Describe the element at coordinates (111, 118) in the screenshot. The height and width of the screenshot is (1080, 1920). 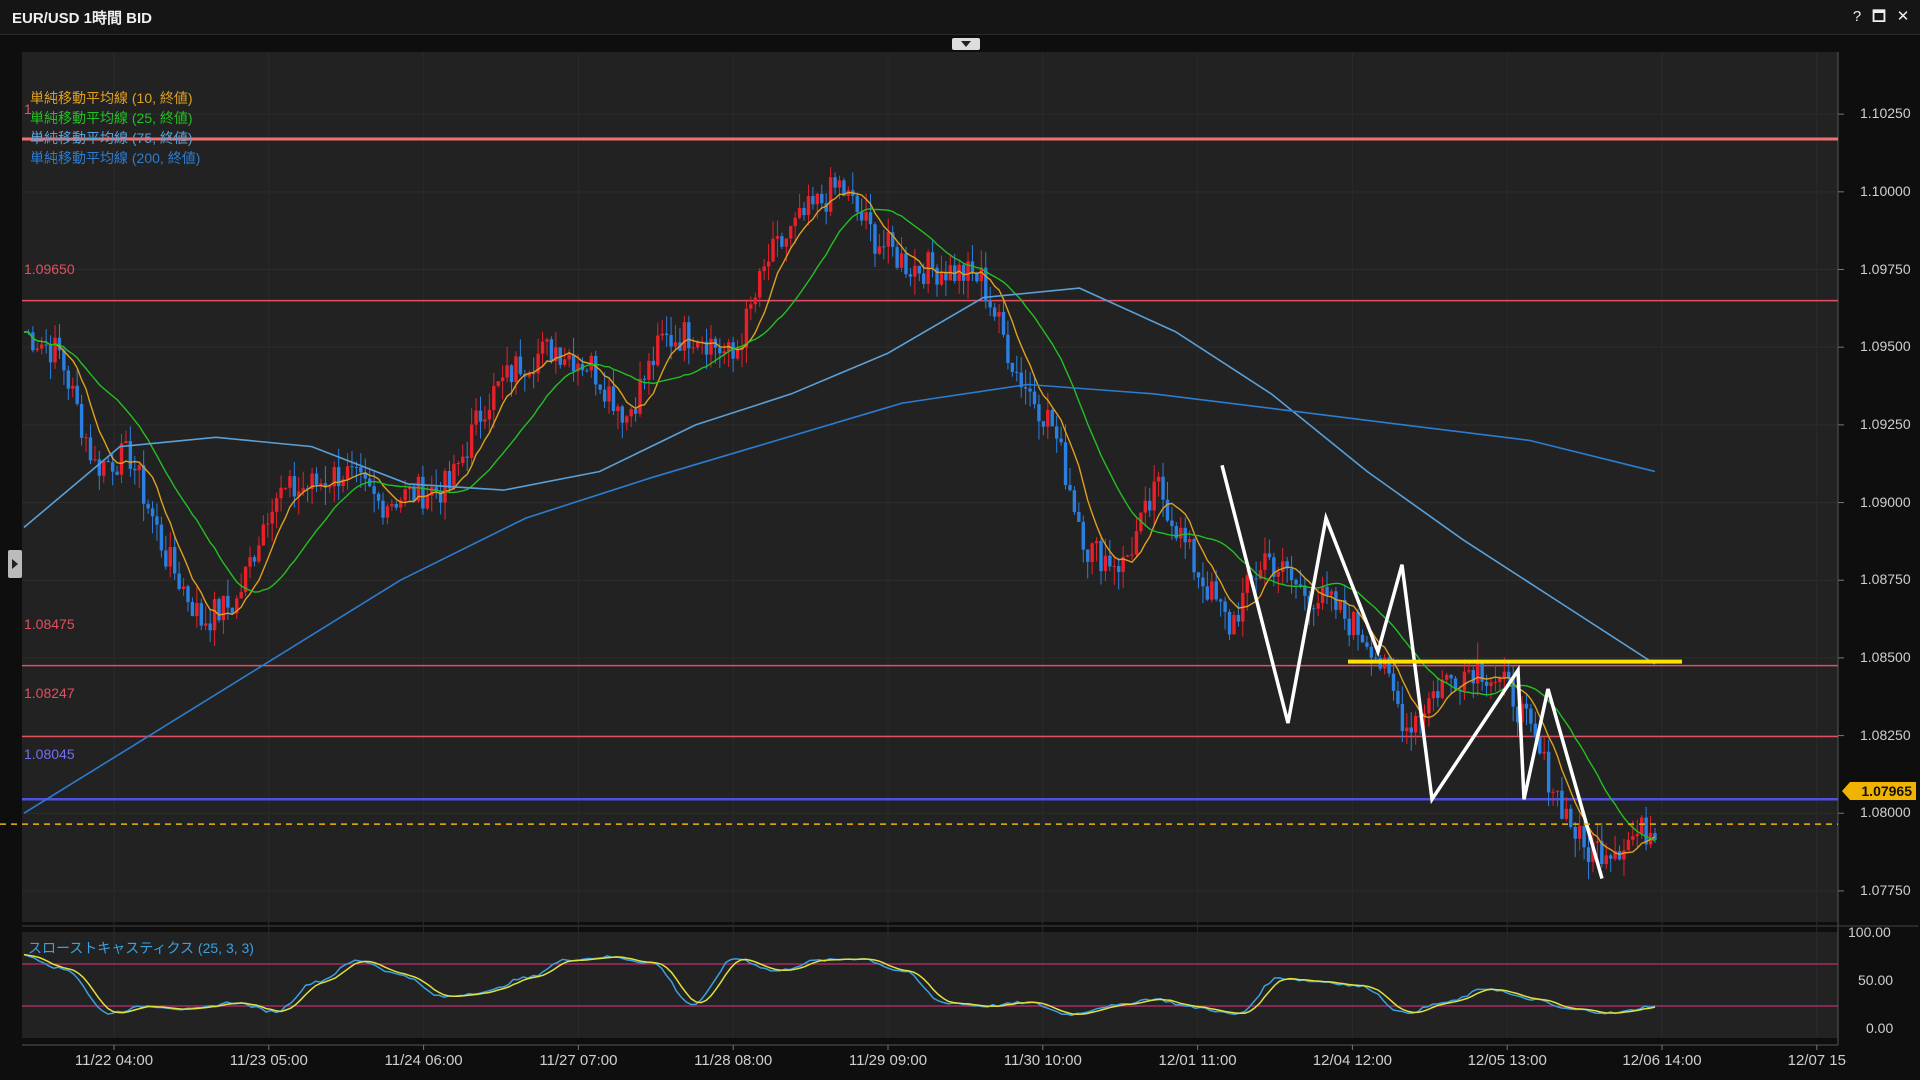
I see `legend-ma25: 単純移動平均線 (25, 終値)` at that location.